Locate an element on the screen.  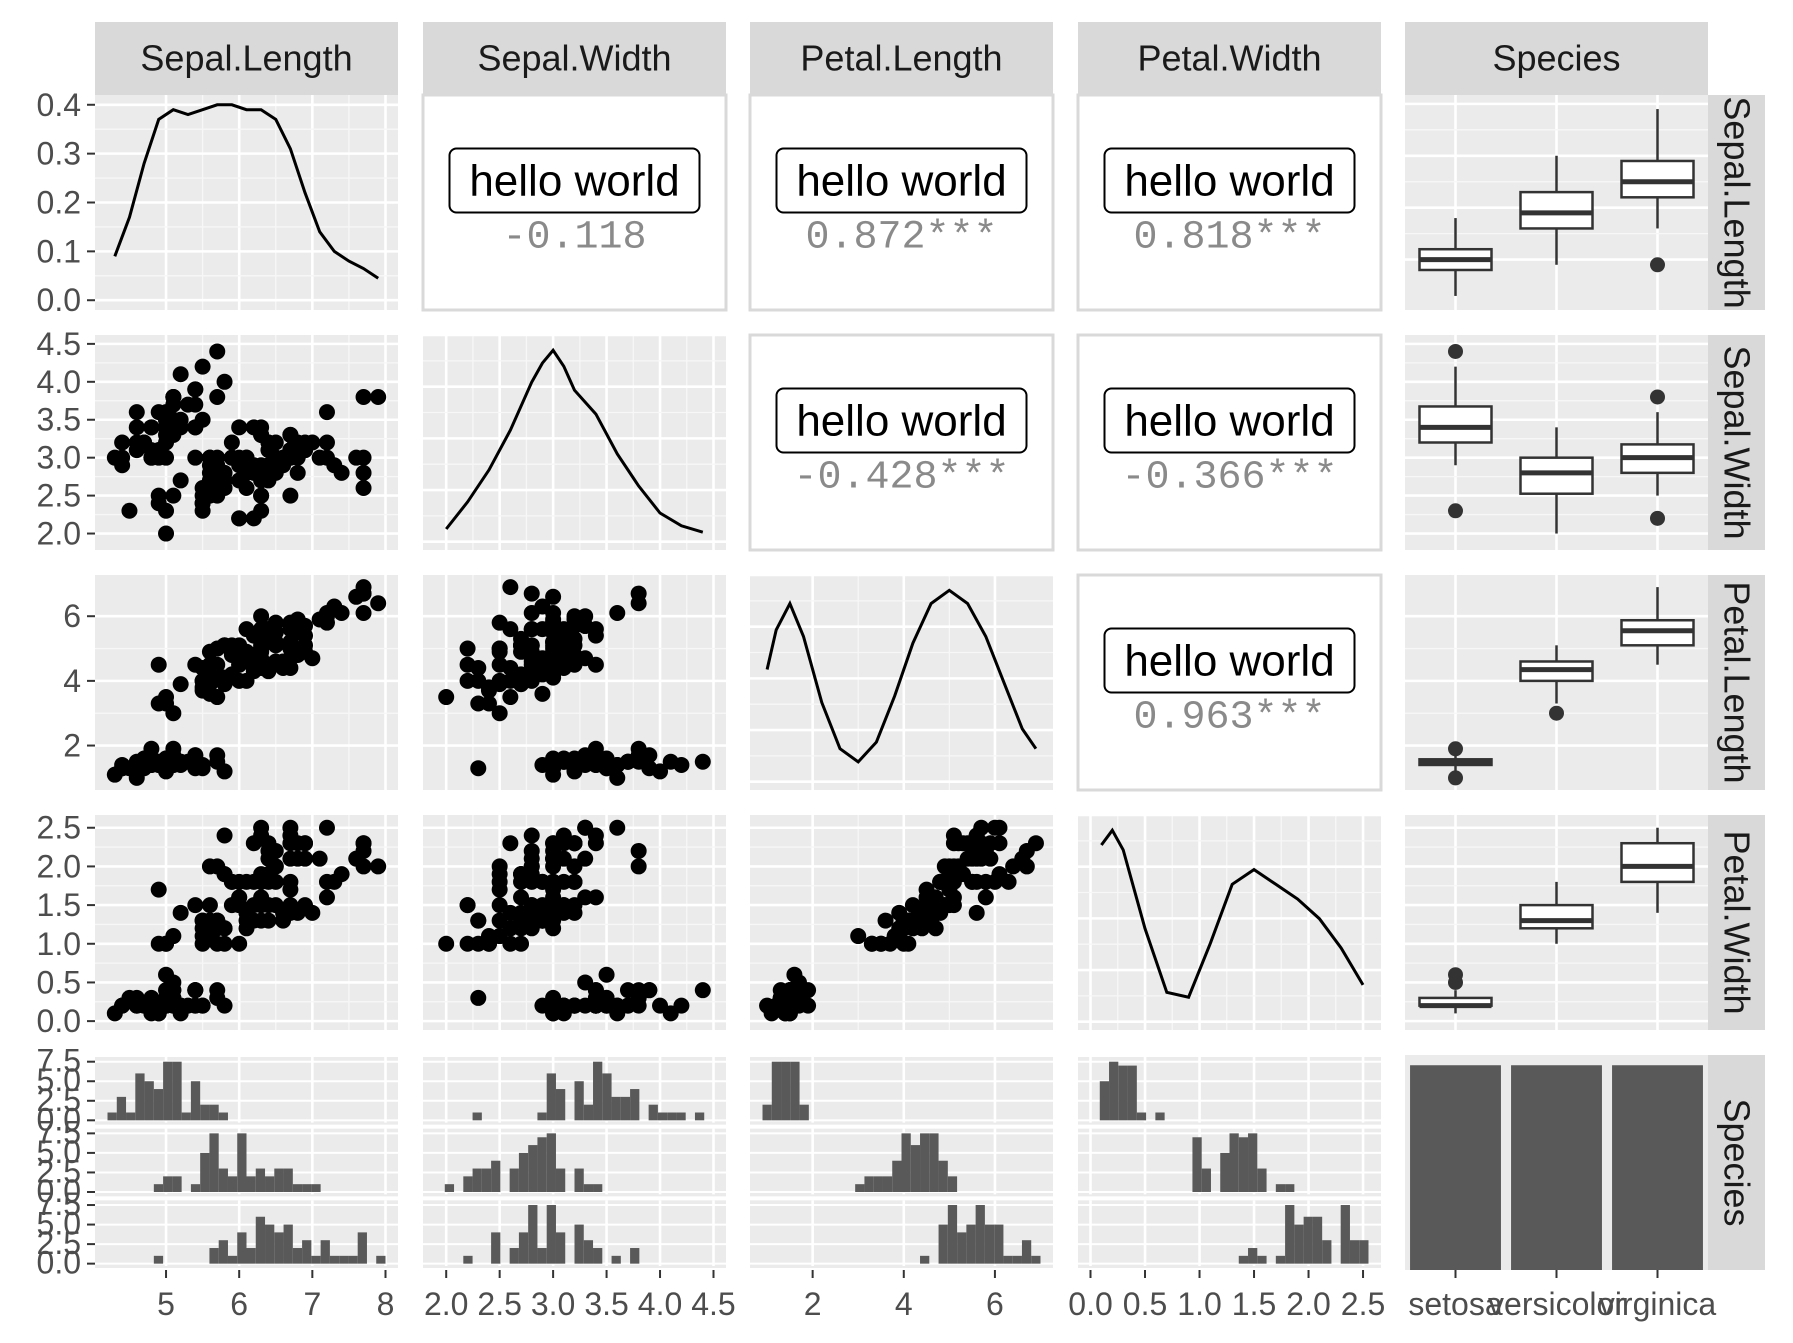
x-tick-label: 3.5 is located at coordinates (606, 1304).